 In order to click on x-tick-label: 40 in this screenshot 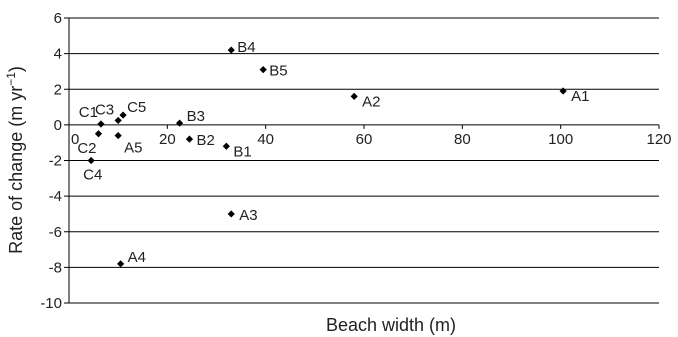, I will do `click(265, 139)`.